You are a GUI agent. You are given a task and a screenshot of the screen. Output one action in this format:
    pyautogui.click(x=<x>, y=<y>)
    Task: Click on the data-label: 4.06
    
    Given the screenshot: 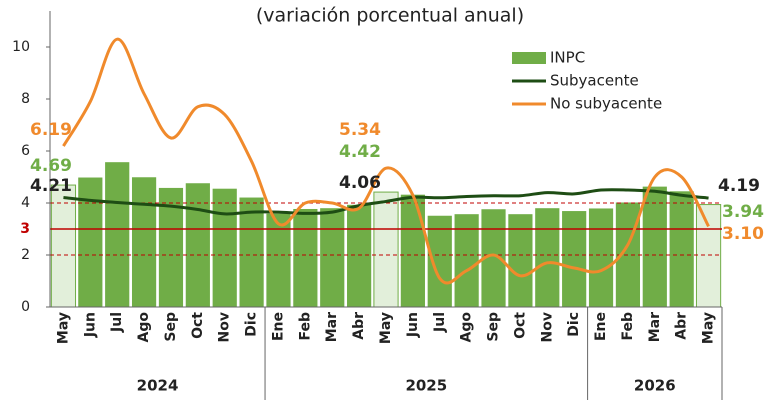 What is the action you would take?
    pyautogui.click(x=360, y=183)
    